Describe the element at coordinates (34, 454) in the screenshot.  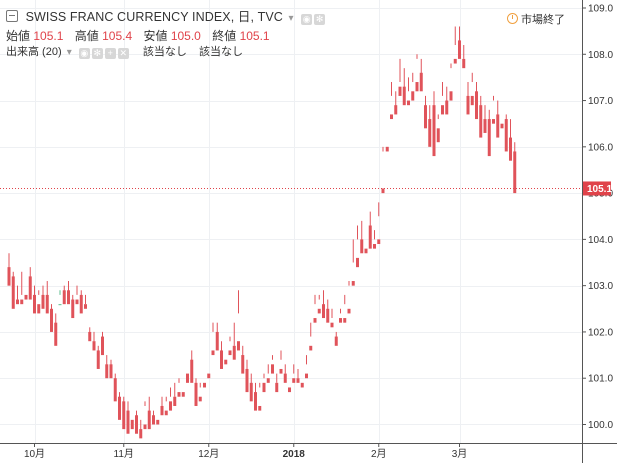
I see `time-tick-label: 10月` at that location.